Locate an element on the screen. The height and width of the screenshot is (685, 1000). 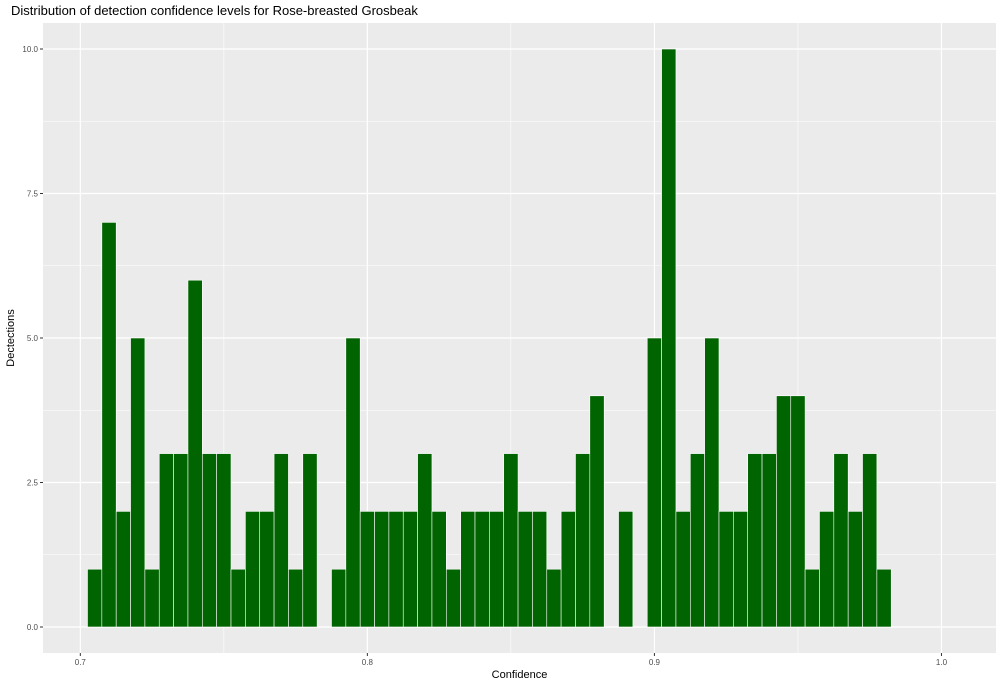
y-axis-title: Dectections is located at coordinates (11, 338).